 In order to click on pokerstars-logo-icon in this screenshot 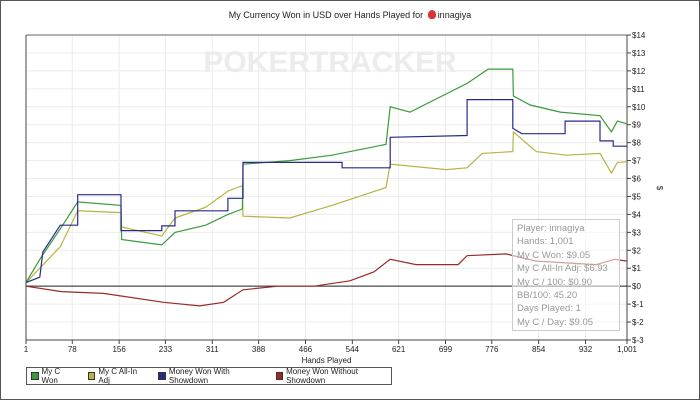, I will do `click(431, 14)`.